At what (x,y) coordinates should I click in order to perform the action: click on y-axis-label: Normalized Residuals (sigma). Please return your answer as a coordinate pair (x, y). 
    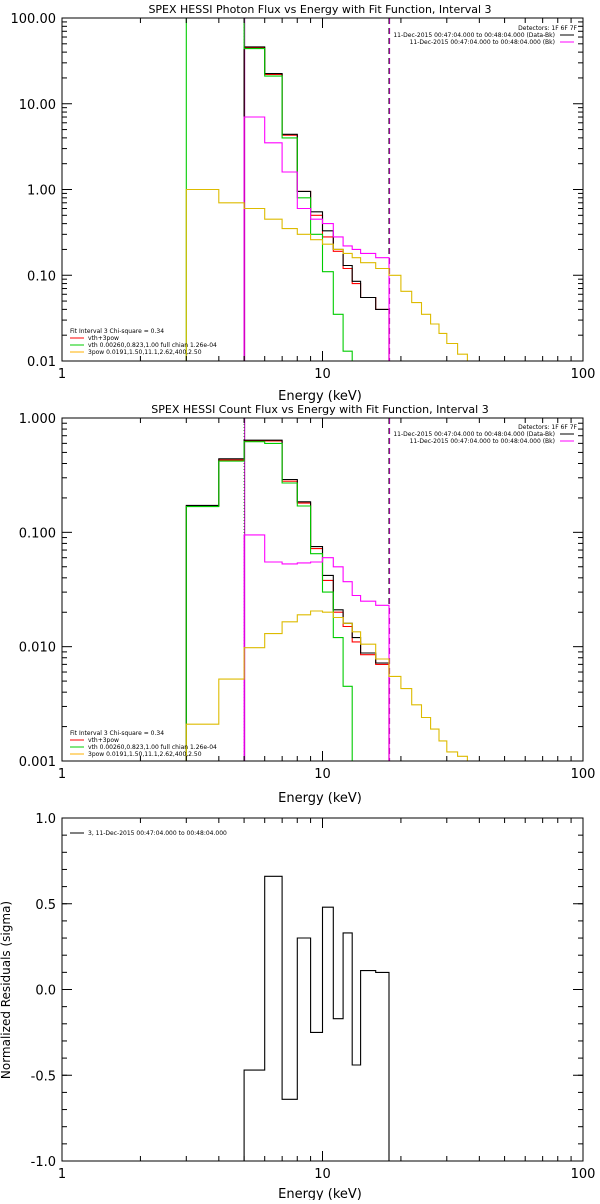
    Looking at the image, I should click on (6, 990).